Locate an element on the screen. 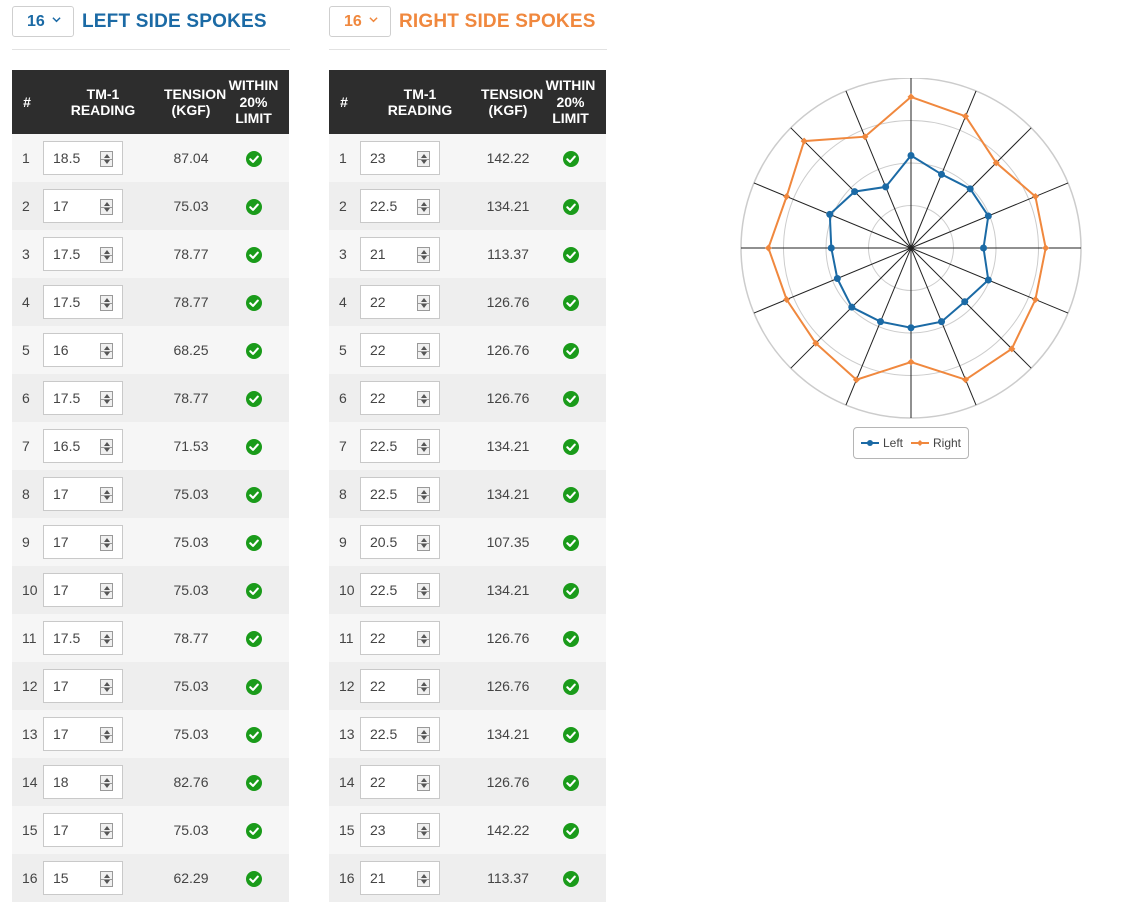 This screenshot has width=1123, height=913. tm1-reading-input: 15 is located at coordinates (83, 878).